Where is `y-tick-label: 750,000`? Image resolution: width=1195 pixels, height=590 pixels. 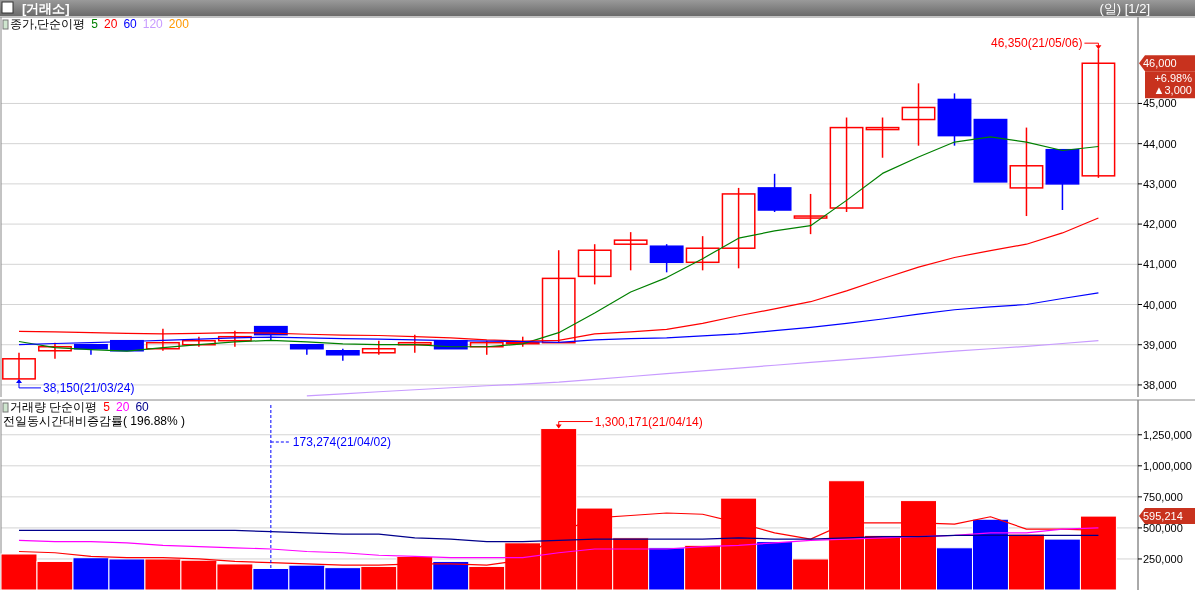
y-tick-label: 750,000 is located at coordinates (1163, 496).